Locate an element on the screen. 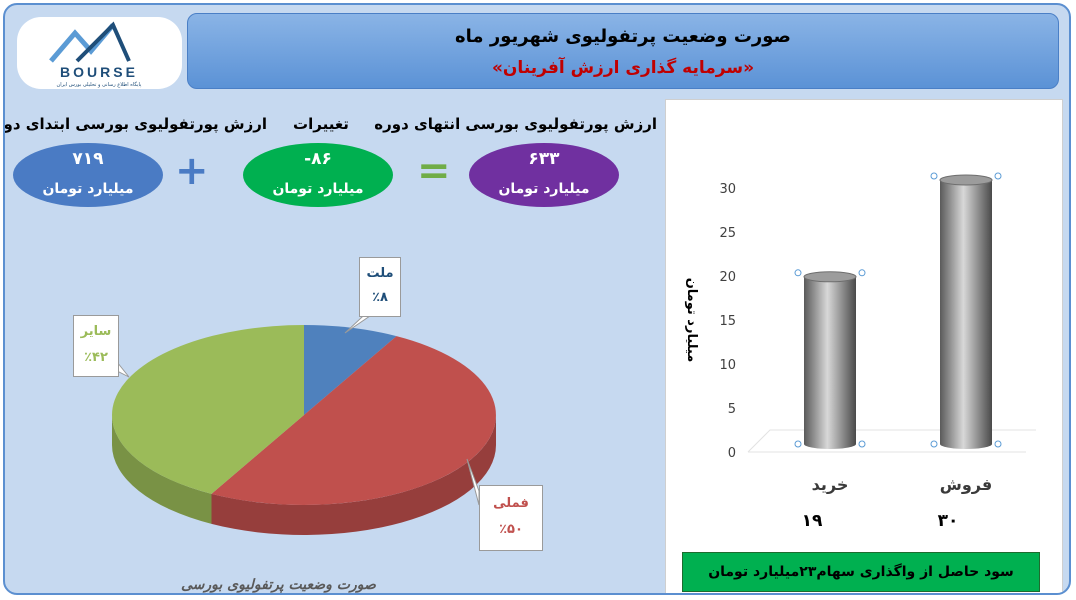 This screenshot has width=1076, height=600. category-label: خرید is located at coordinates (830, 484).